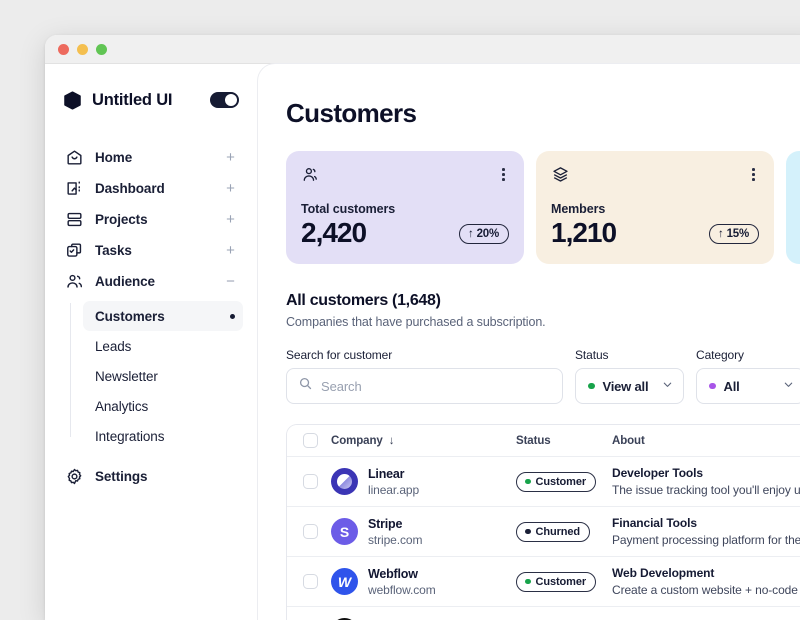 Image resolution: width=800 pixels, height=620 pixels. I want to click on about-description: Create a custom website + no-code web, so click(706, 590).